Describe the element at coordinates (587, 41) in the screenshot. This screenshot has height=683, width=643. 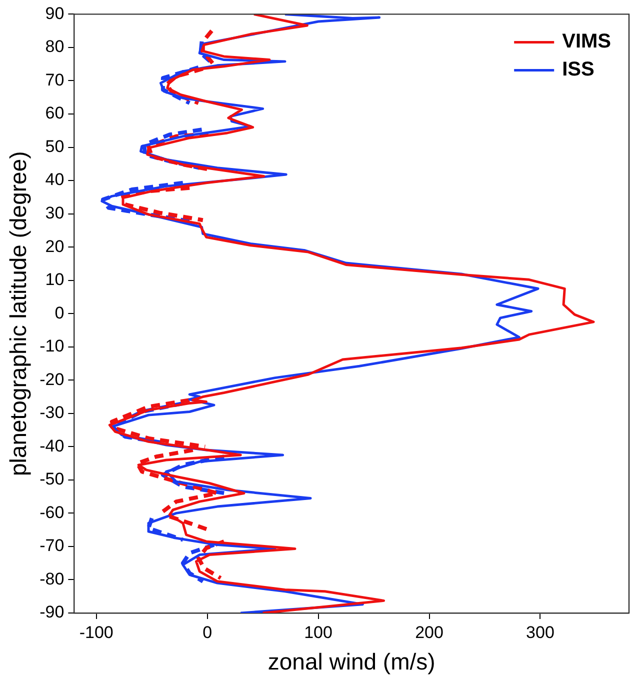
I see `legend-label: VIMS` at that location.